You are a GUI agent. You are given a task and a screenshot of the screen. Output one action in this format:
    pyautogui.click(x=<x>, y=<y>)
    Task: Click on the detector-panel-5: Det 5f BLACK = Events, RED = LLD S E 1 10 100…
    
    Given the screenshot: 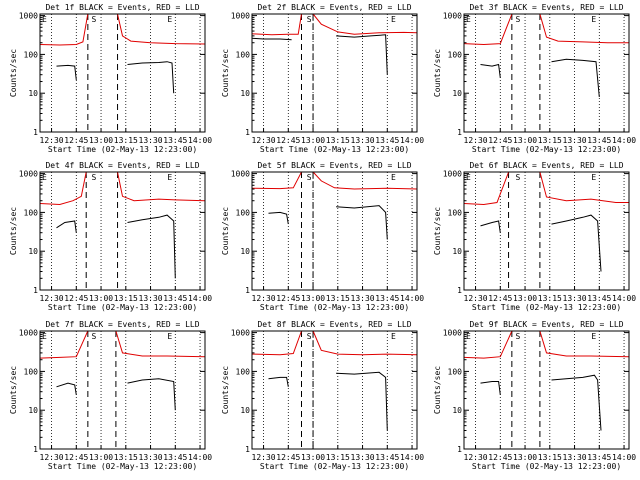 What is the action you would take?
    pyautogui.click(x=322, y=236)
    